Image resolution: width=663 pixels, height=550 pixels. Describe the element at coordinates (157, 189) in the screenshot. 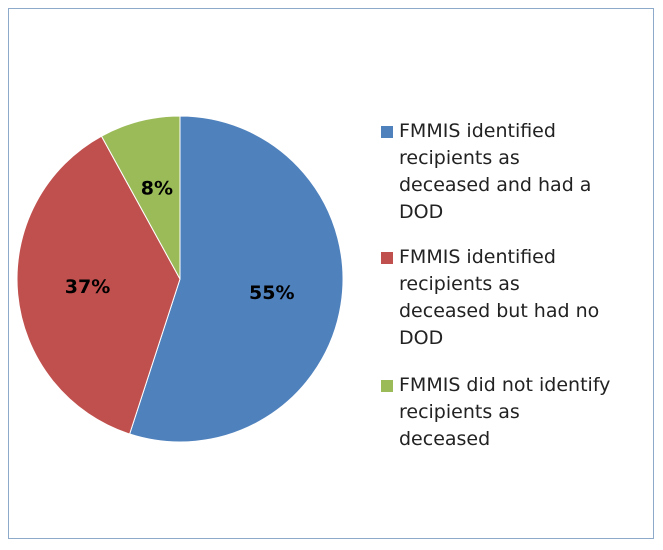

I see `data-label: 8%` at that location.